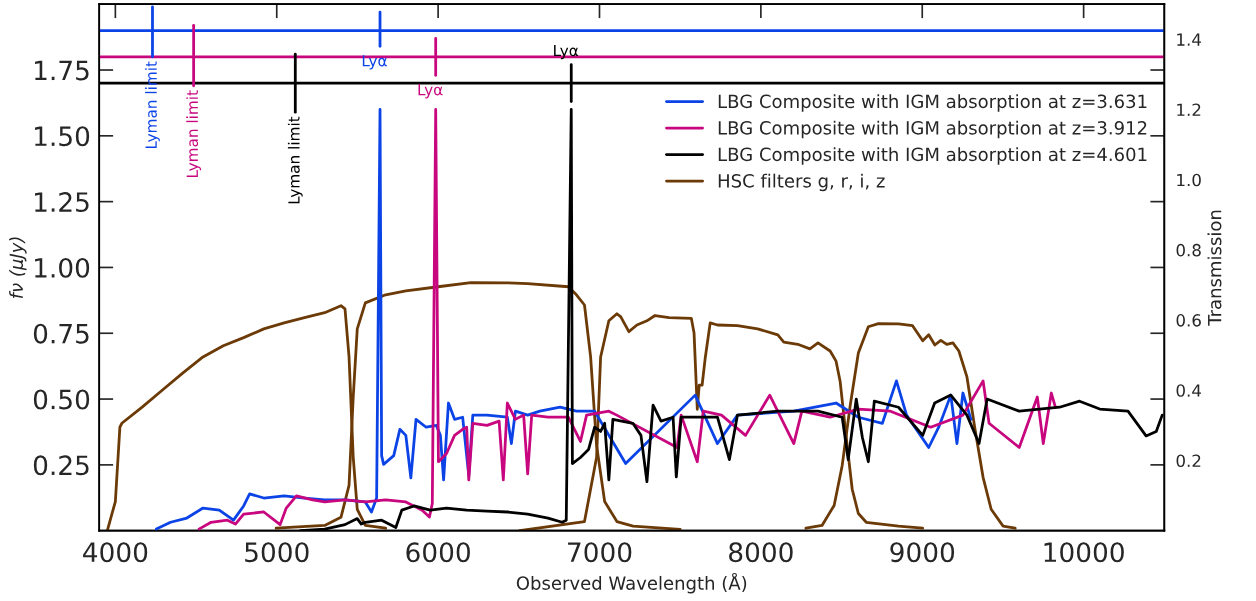 The image size is (1256, 601). What do you see at coordinates (61, 465) in the screenshot?
I see `y-tick-label: 0.25` at bounding box center [61, 465].